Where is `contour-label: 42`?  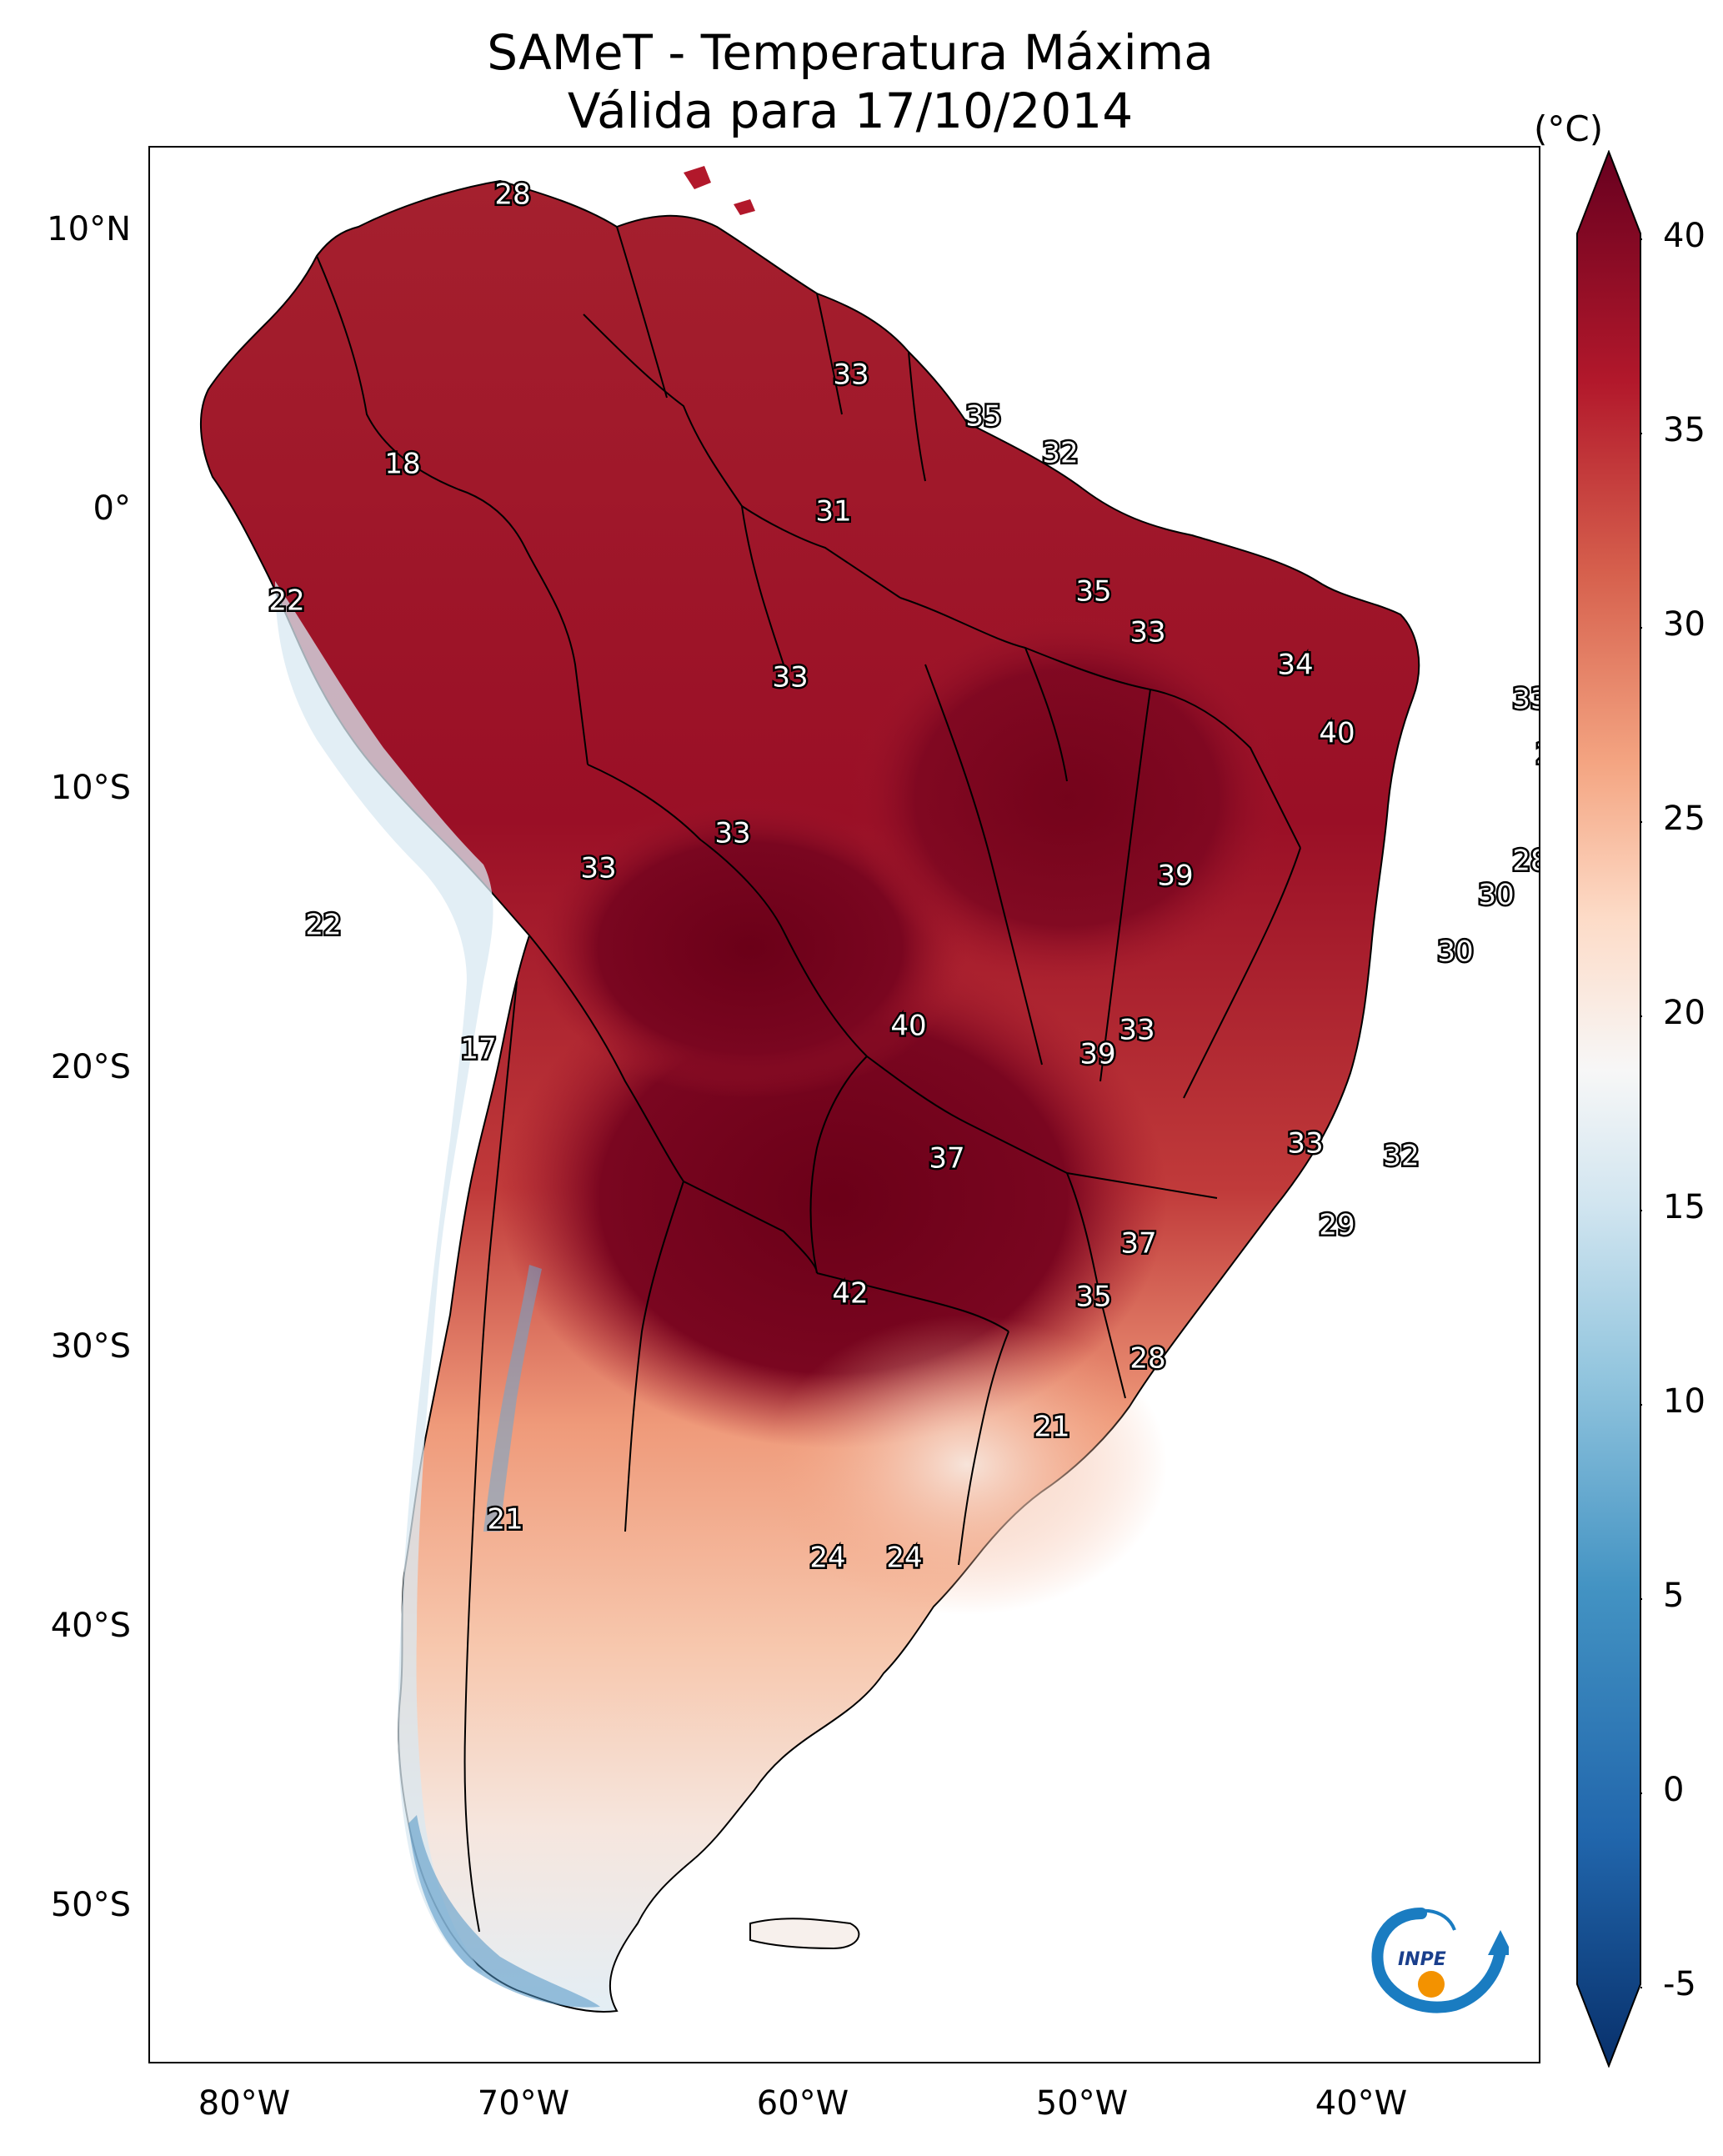 contour-label: 42 is located at coordinates (850, 1294).